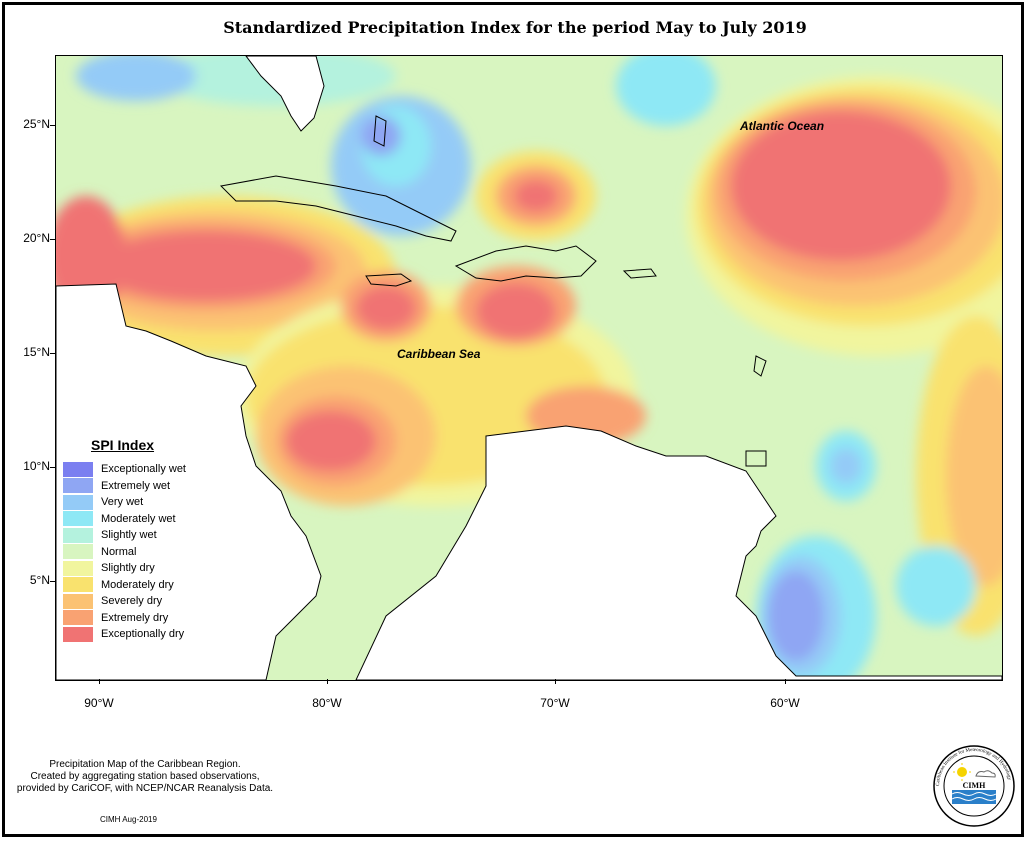  Describe the element at coordinates (119, 551) in the screenshot. I see `legend-label: Normal` at that location.